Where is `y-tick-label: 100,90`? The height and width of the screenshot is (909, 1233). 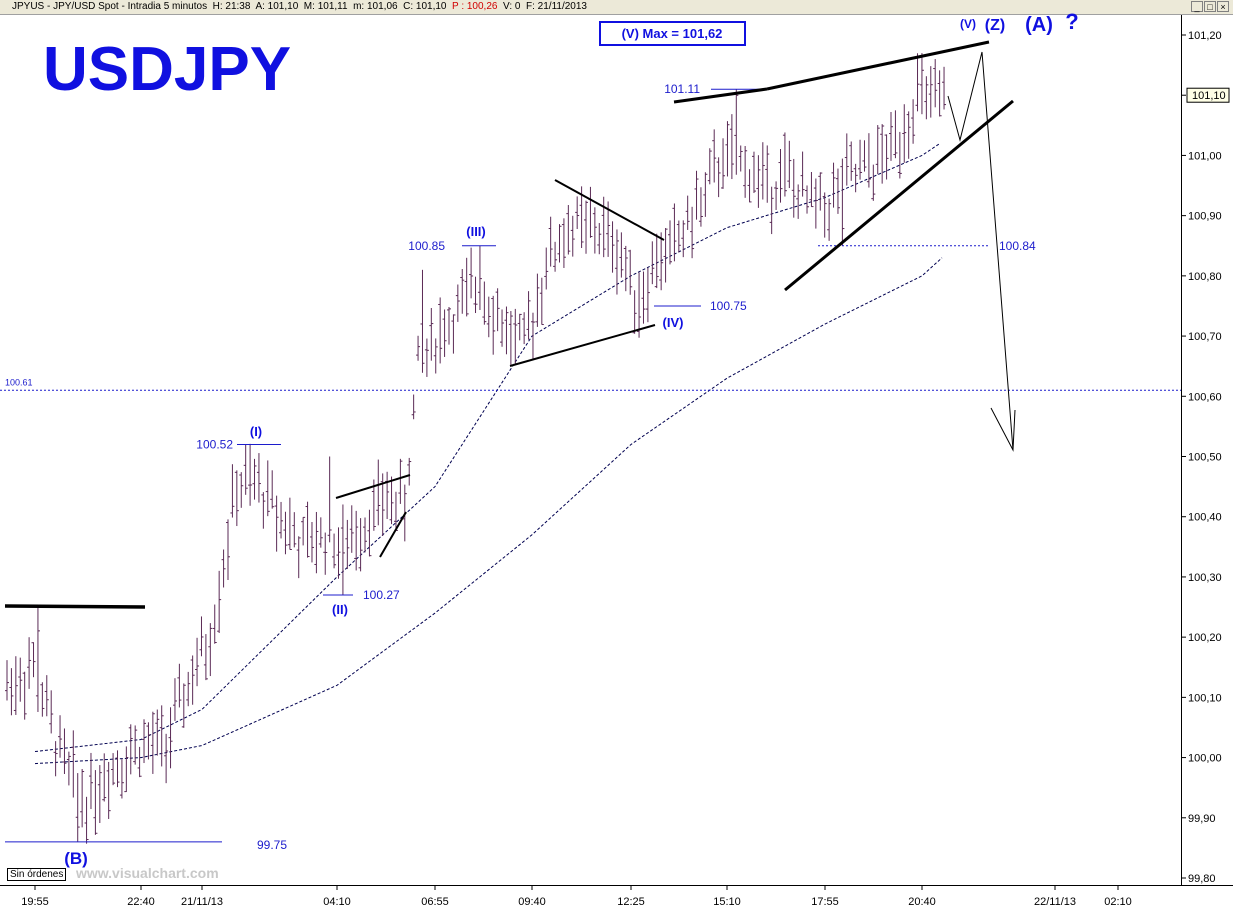
y-tick-label: 100,90 is located at coordinates (1205, 217).